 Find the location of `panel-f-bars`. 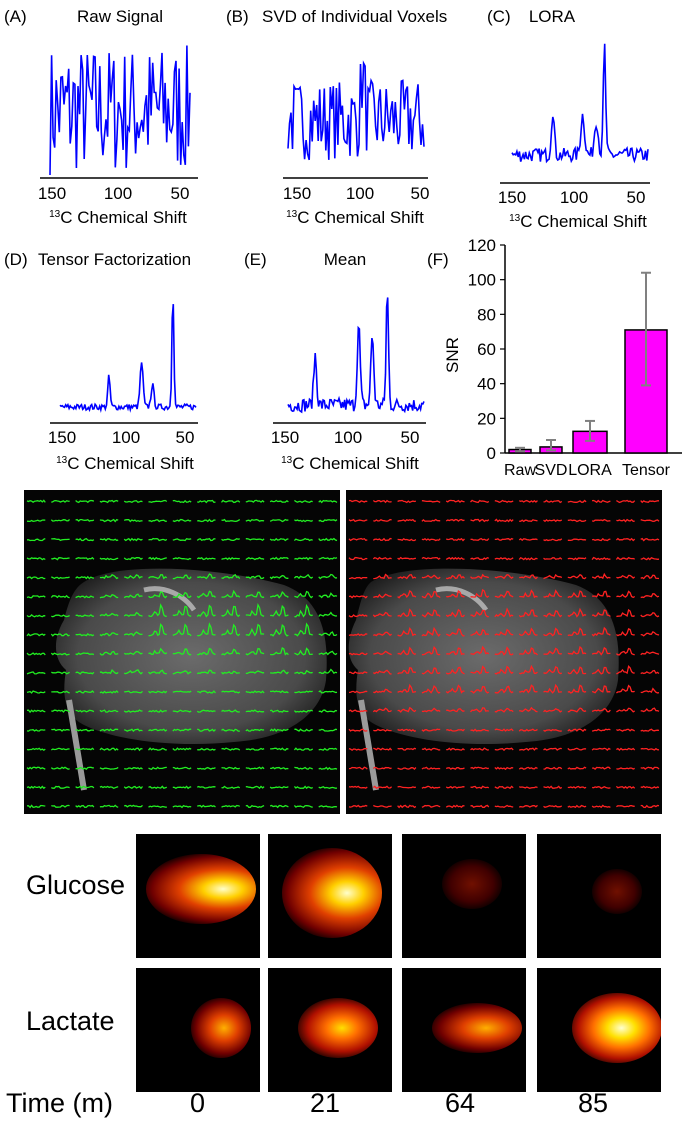

panel-f-bars is located at coordinates (588, 362).